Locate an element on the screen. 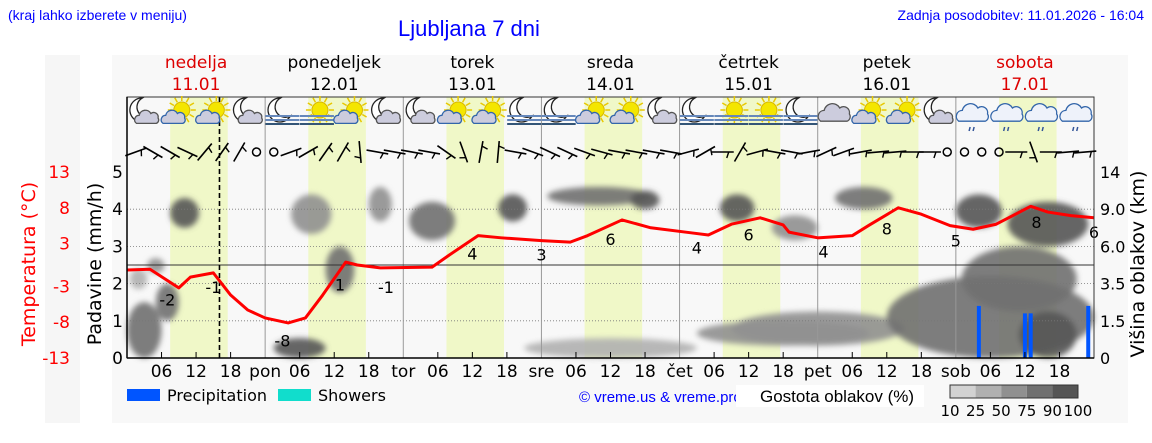 Image resolution: width=1152 pixels, height=443 pixels. sun-cloud-icon is located at coordinates (178, 110).